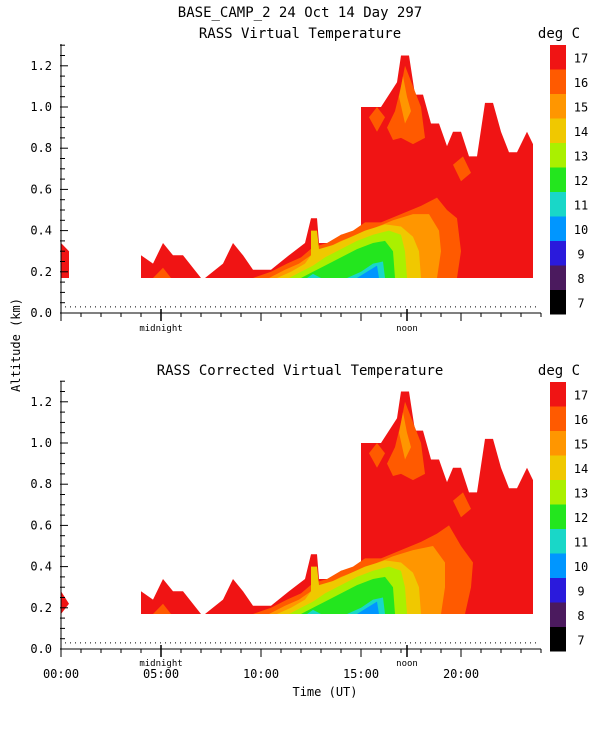  What do you see at coordinates (461, 674) in the screenshot?
I see `x-tick-label: 20:00` at bounding box center [461, 674].